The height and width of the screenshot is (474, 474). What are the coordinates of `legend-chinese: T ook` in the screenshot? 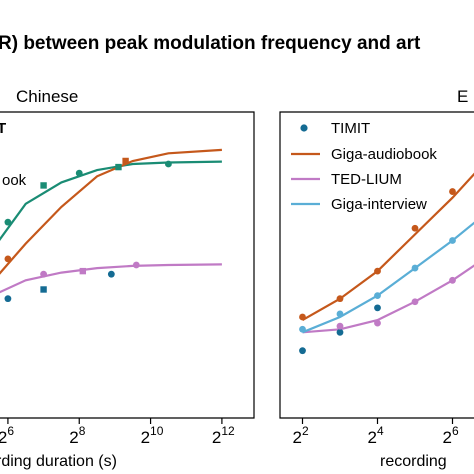 It's located at (13, 154).